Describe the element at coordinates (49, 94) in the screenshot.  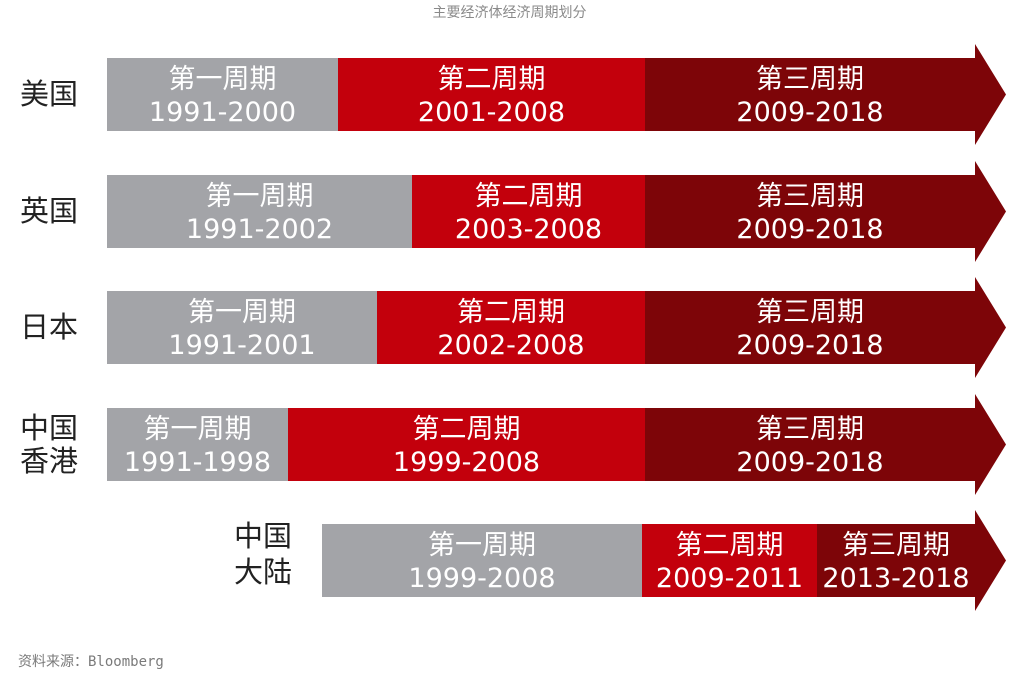
I see `row-label: 美国` at that location.